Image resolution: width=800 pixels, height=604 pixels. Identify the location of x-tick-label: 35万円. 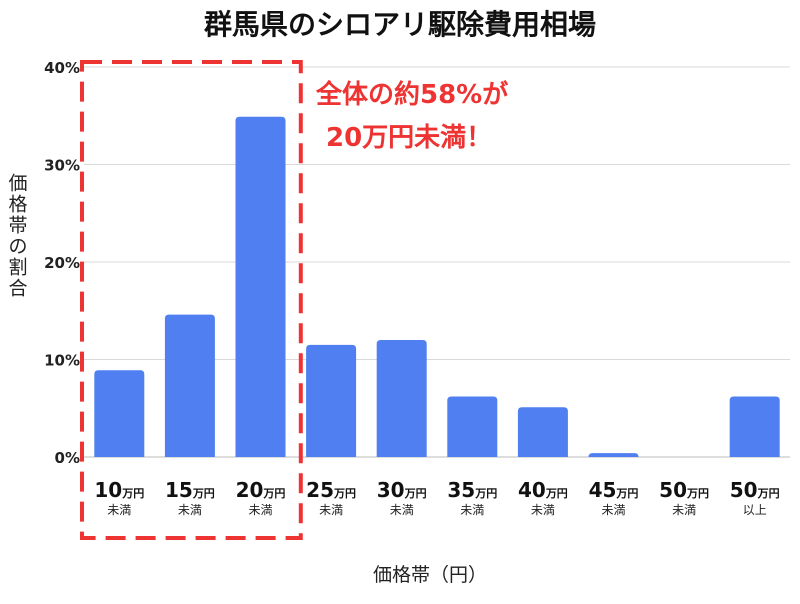
(472, 490).